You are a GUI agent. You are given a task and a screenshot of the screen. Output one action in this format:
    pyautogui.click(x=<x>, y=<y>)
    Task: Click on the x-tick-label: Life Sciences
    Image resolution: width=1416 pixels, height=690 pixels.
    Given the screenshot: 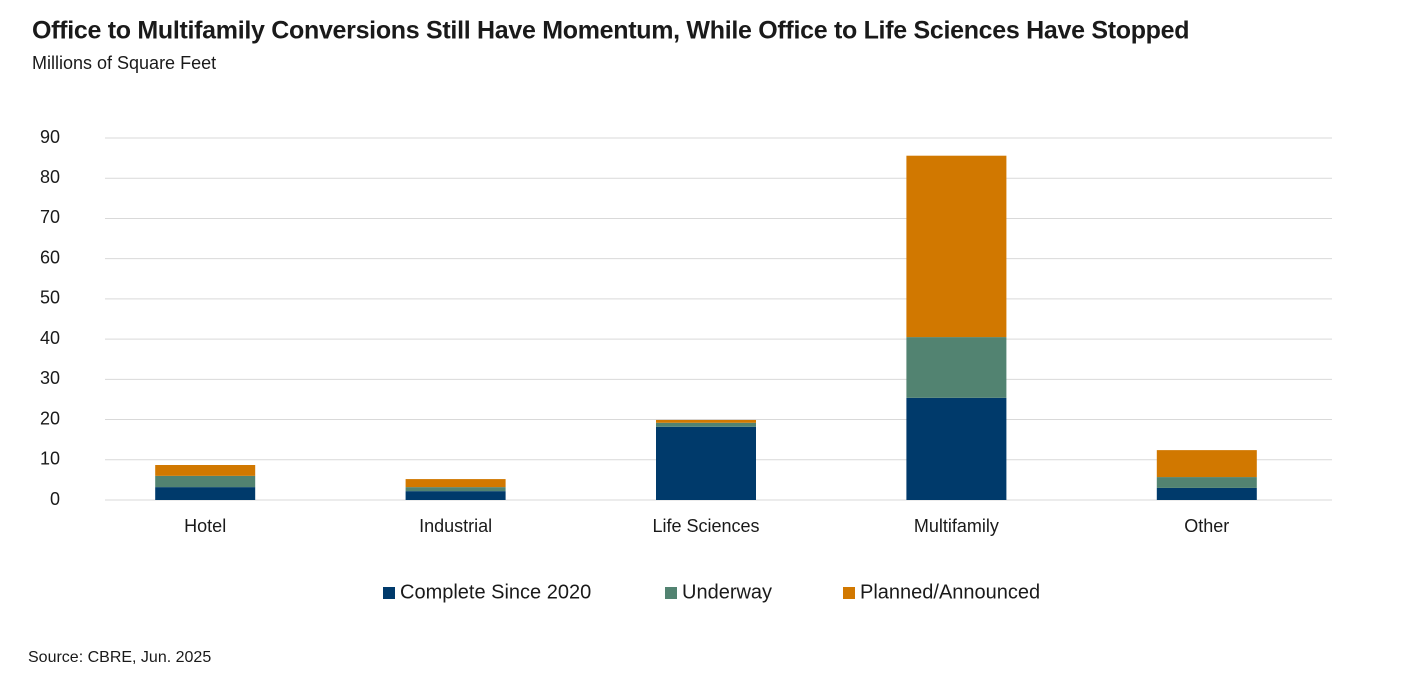 What is the action you would take?
    pyautogui.click(x=705, y=526)
    